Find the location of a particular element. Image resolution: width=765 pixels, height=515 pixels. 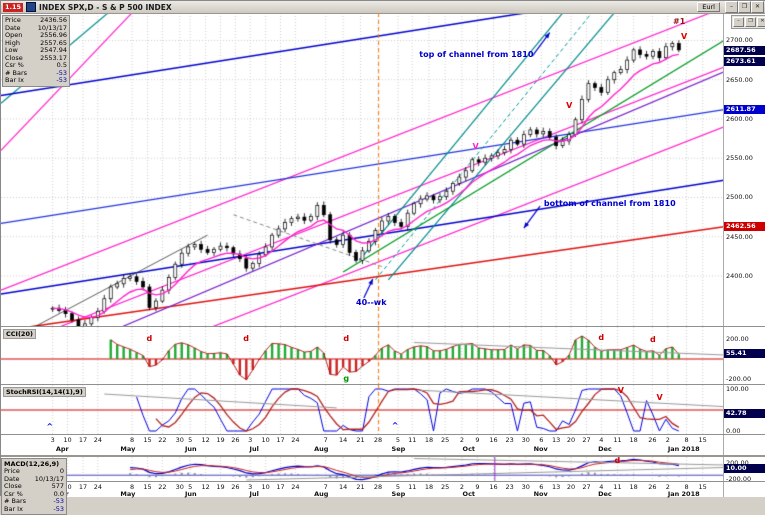

price-axis-label: 2400.00 is located at coordinates (739, 275).